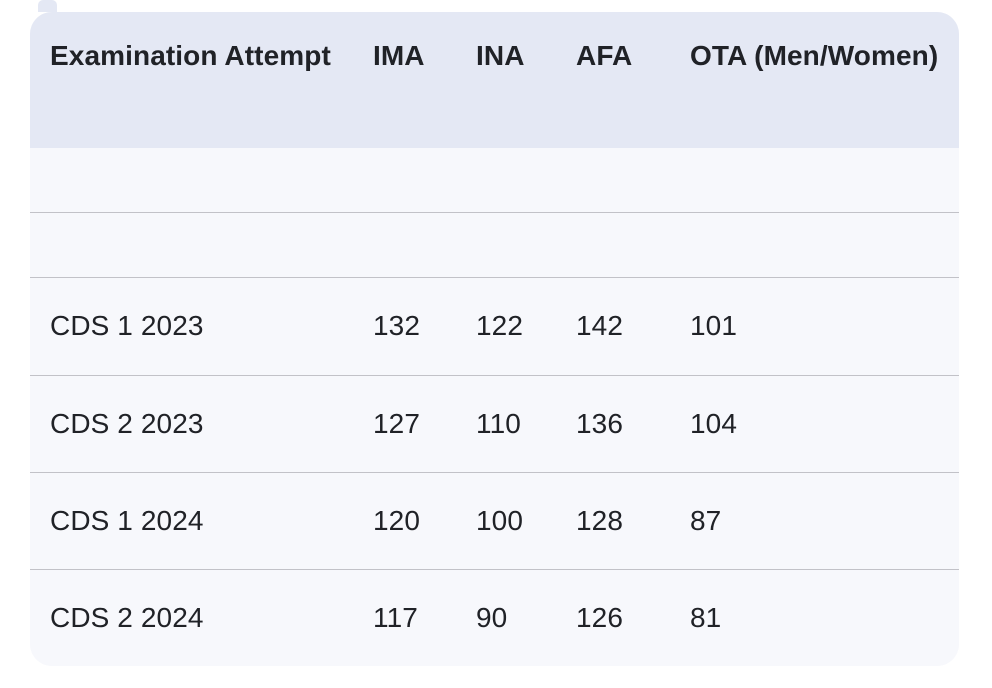 The height and width of the screenshot is (688, 992). I want to click on cell-ota: 101, so click(714, 326).